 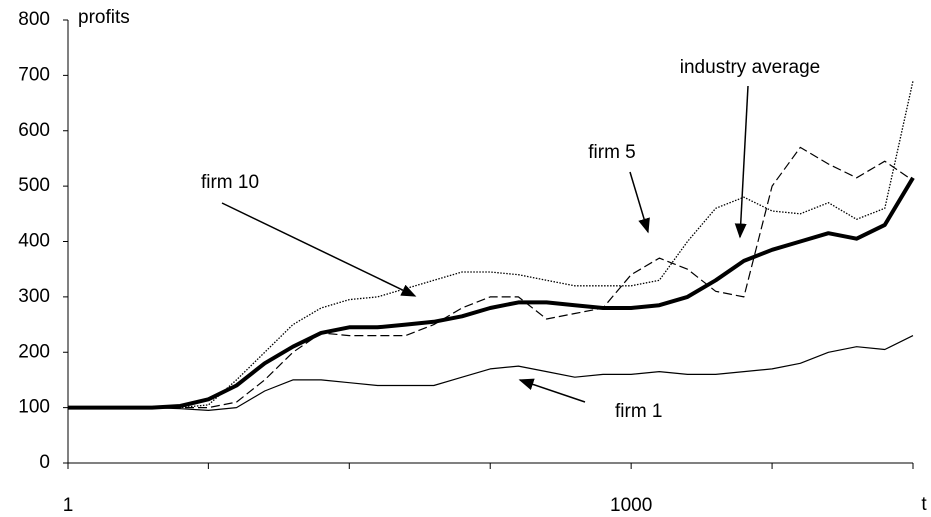 What do you see at coordinates (750, 67) in the screenshot?
I see `series-annotation: industry average` at bounding box center [750, 67].